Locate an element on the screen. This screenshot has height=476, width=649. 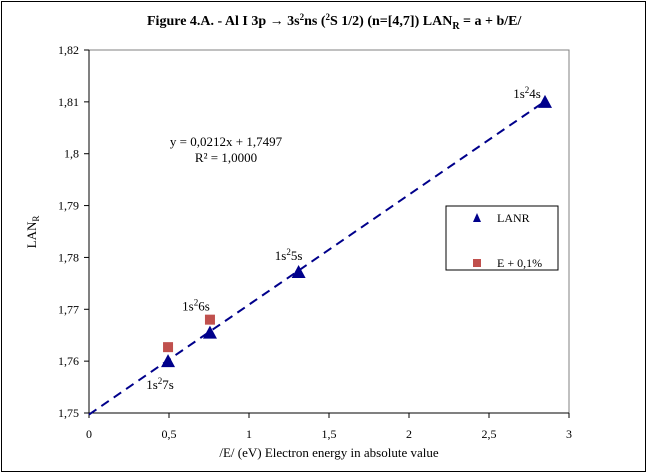
y-tick-label: 1,76 is located at coordinates (68, 361).